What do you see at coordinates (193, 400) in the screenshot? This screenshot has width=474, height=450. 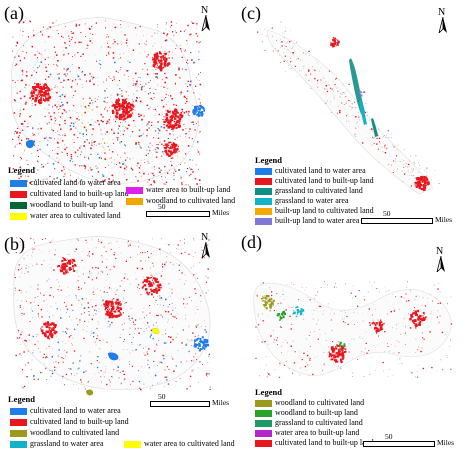 I see `scale-bar-b: 50 Miles` at bounding box center [193, 400].